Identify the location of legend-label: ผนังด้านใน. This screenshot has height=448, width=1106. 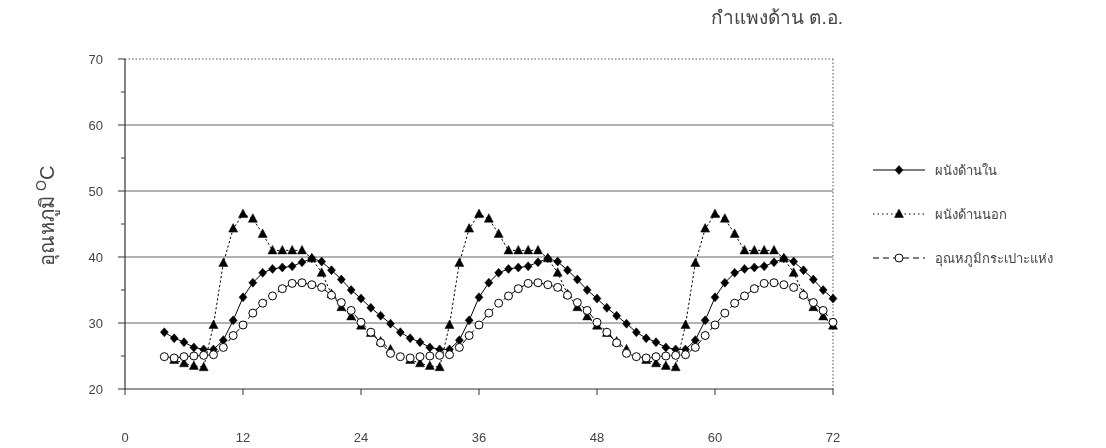
(966, 170).